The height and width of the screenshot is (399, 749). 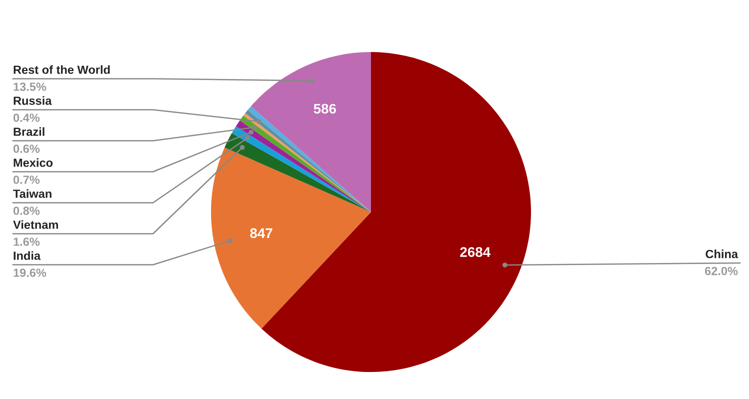 I want to click on slice-label: India, so click(x=27, y=255).